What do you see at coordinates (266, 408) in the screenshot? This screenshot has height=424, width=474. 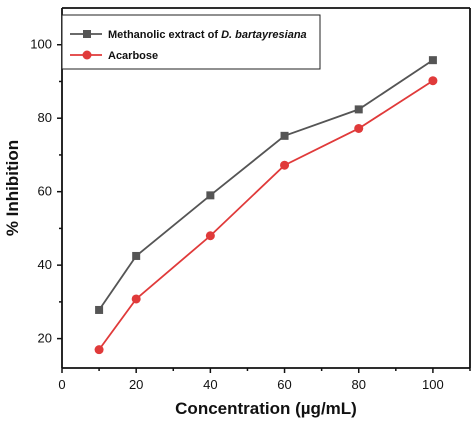 I see `x-axis-title: Concentration (µg/mL)` at bounding box center [266, 408].